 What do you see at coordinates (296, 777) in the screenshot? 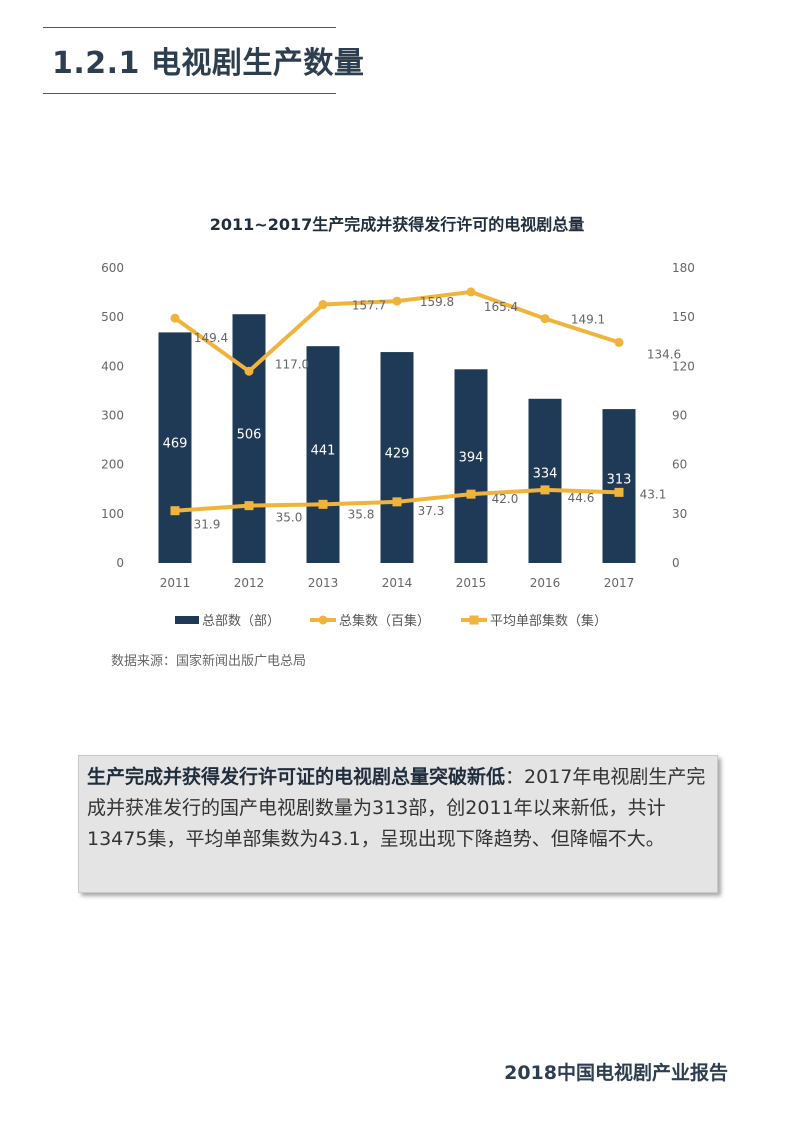
I see `callout-heading: 生产完成并获得发行许可证的电视剧总量突破新低` at bounding box center [296, 777].